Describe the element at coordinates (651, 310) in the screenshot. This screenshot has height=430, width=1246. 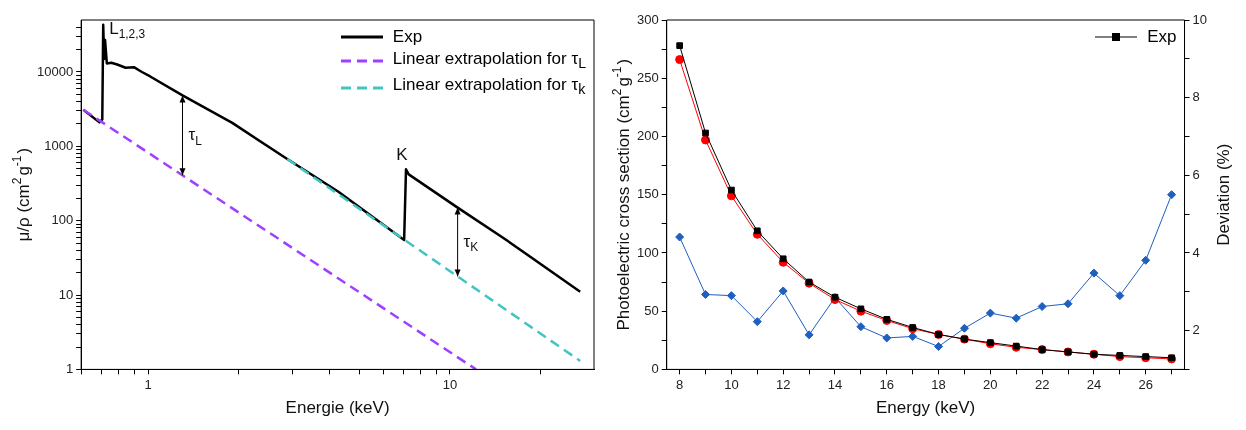
I see `y-tick-label: 50` at that location.